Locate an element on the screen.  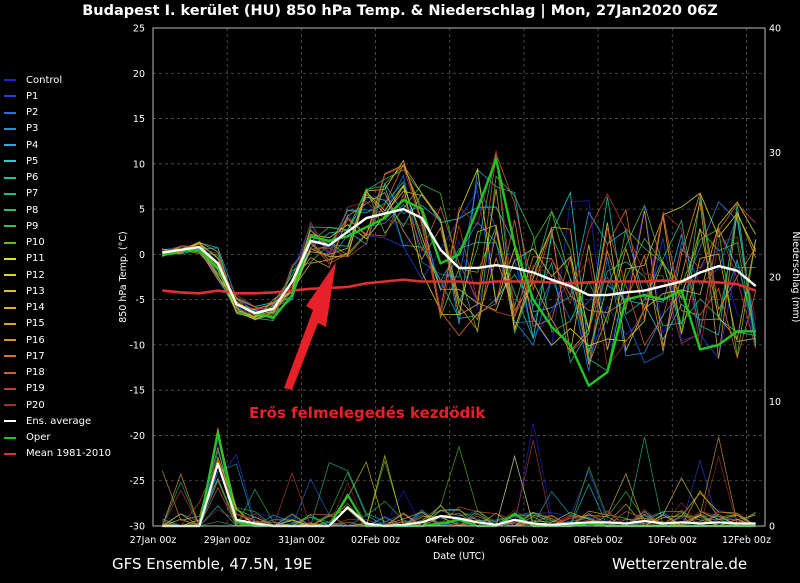
legend-label: P3 is located at coordinates (32, 129).